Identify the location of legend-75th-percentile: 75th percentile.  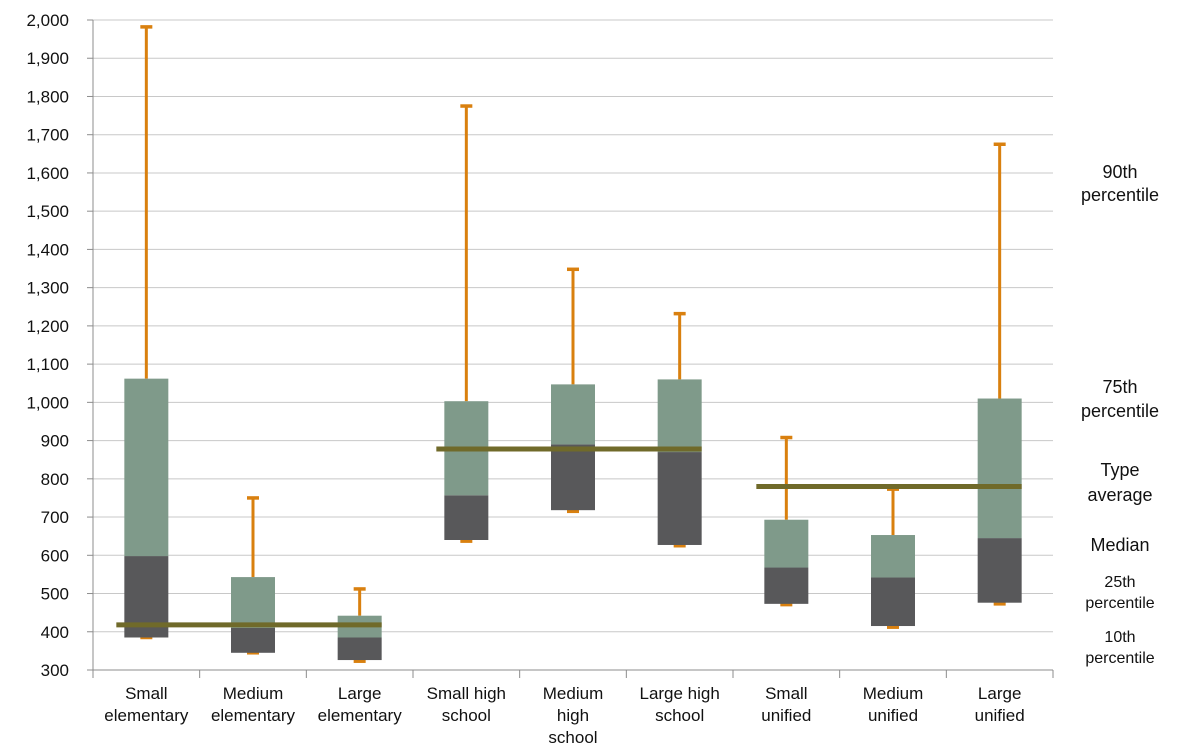
(1120, 399).